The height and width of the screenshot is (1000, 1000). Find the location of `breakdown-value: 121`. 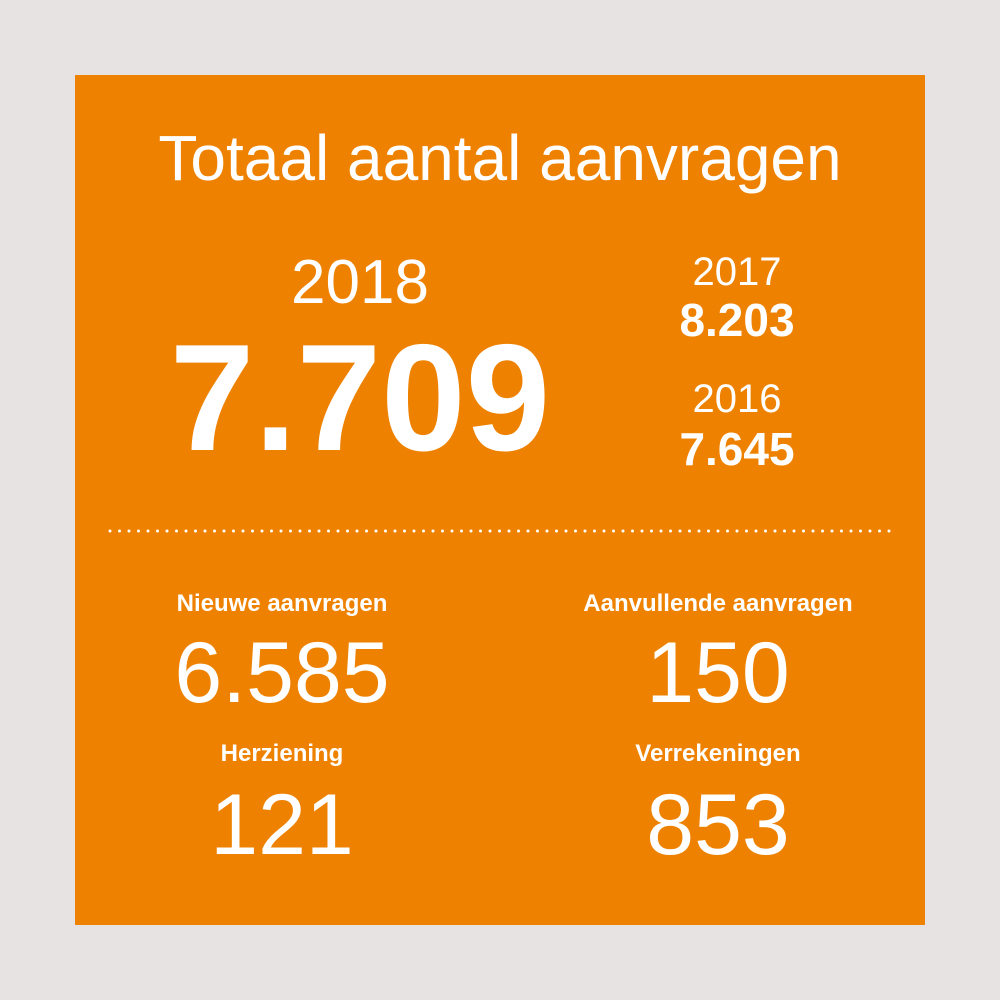

breakdown-value: 121 is located at coordinates (282, 825).